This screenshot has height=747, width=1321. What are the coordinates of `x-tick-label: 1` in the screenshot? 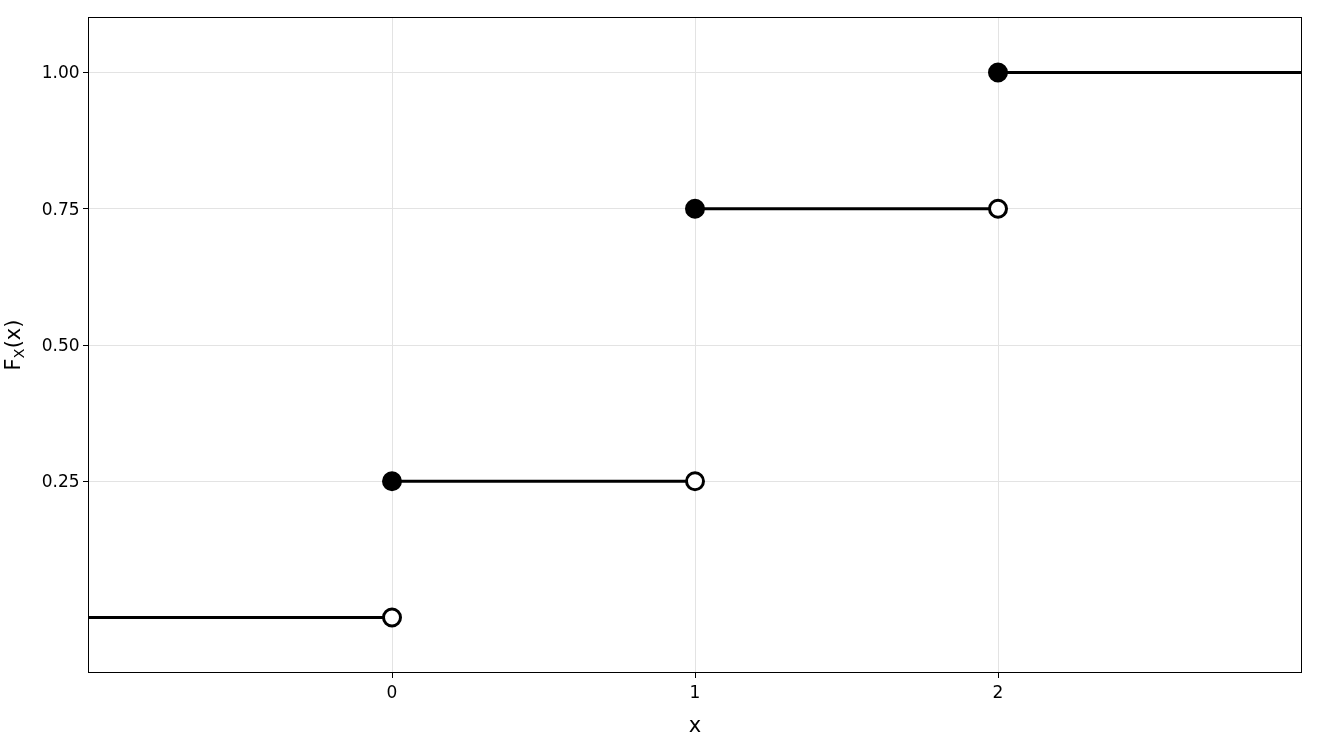 It's located at (695, 692).